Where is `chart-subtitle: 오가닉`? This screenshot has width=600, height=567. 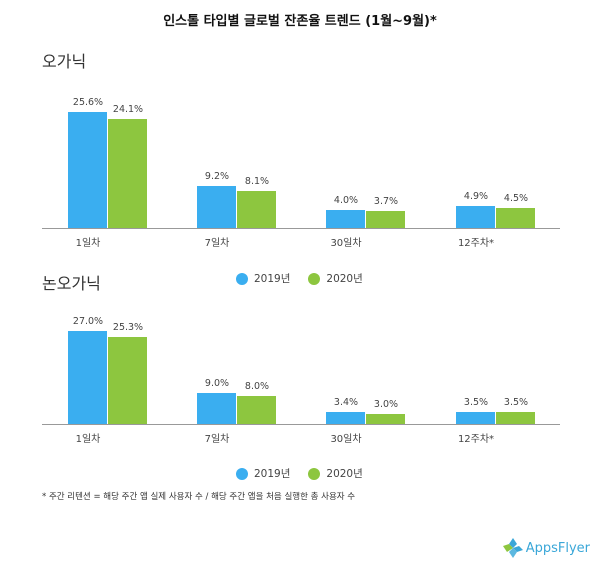
chart-subtitle: 오가닉 is located at coordinates (64, 61).